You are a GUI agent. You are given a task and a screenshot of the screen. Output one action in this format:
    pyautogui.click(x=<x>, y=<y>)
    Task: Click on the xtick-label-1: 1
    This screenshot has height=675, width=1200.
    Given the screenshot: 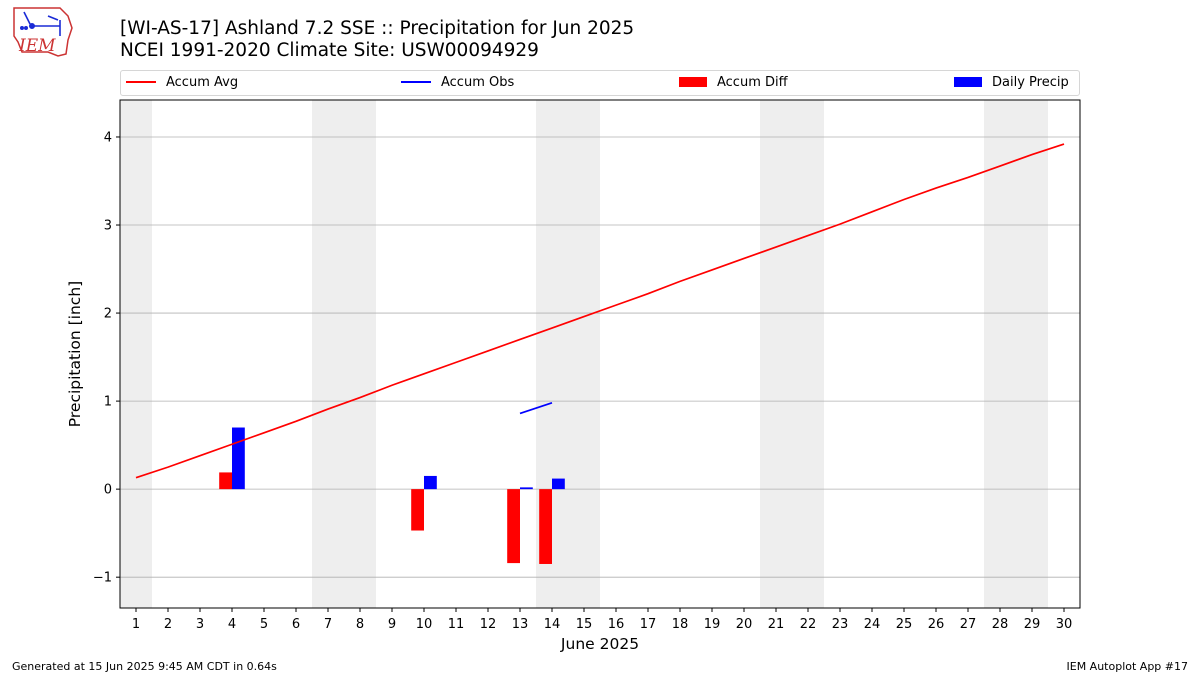 What is the action you would take?
    pyautogui.click(x=136, y=624)
    